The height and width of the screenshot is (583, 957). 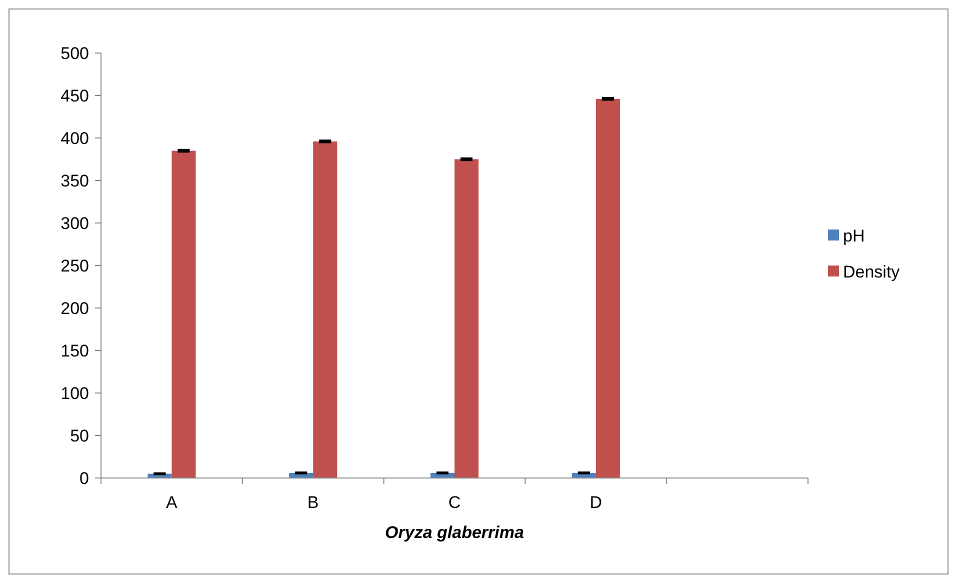 I want to click on y-tick-label: 400, so click(x=74, y=138).